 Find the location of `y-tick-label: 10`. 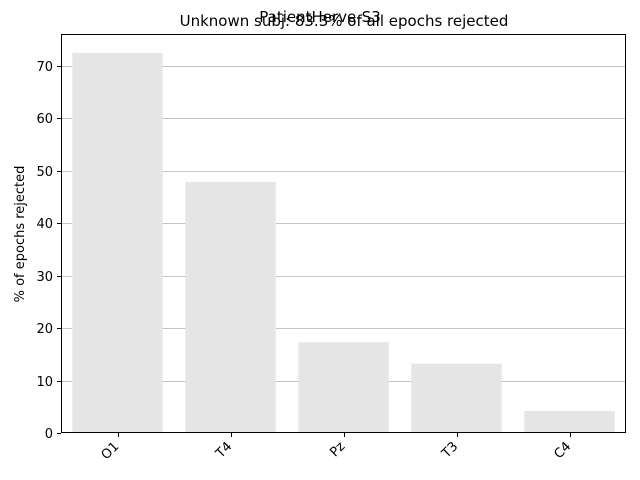

y-tick-label: 10 is located at coordinates (44, 382).